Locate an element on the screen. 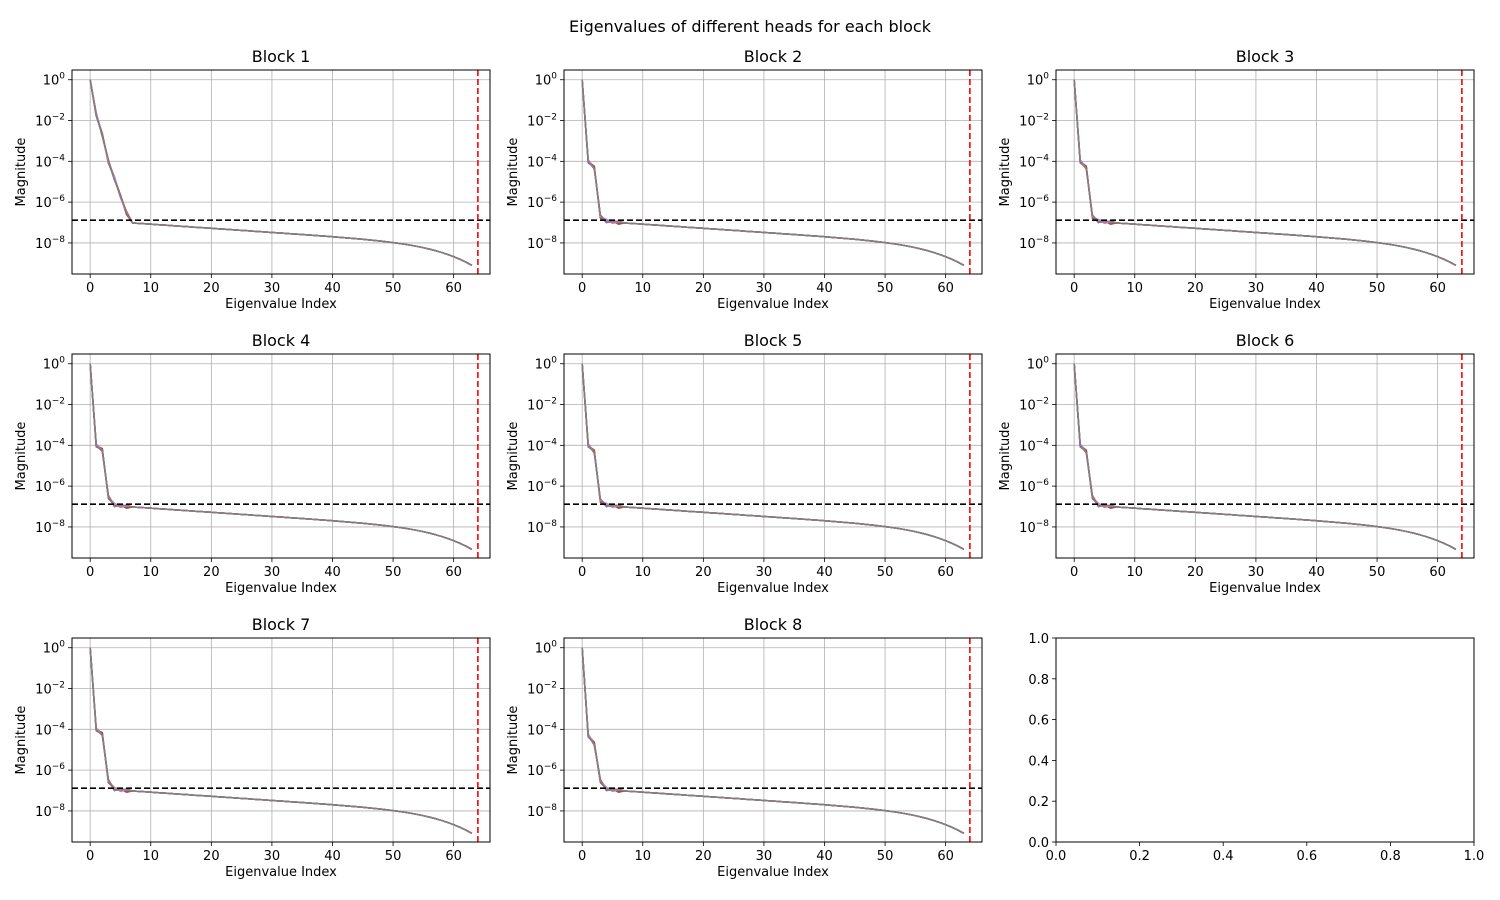 This screenshot has height=900, width=1500. x-tick-label: 0.6 is located at coordinates (1306, 856).